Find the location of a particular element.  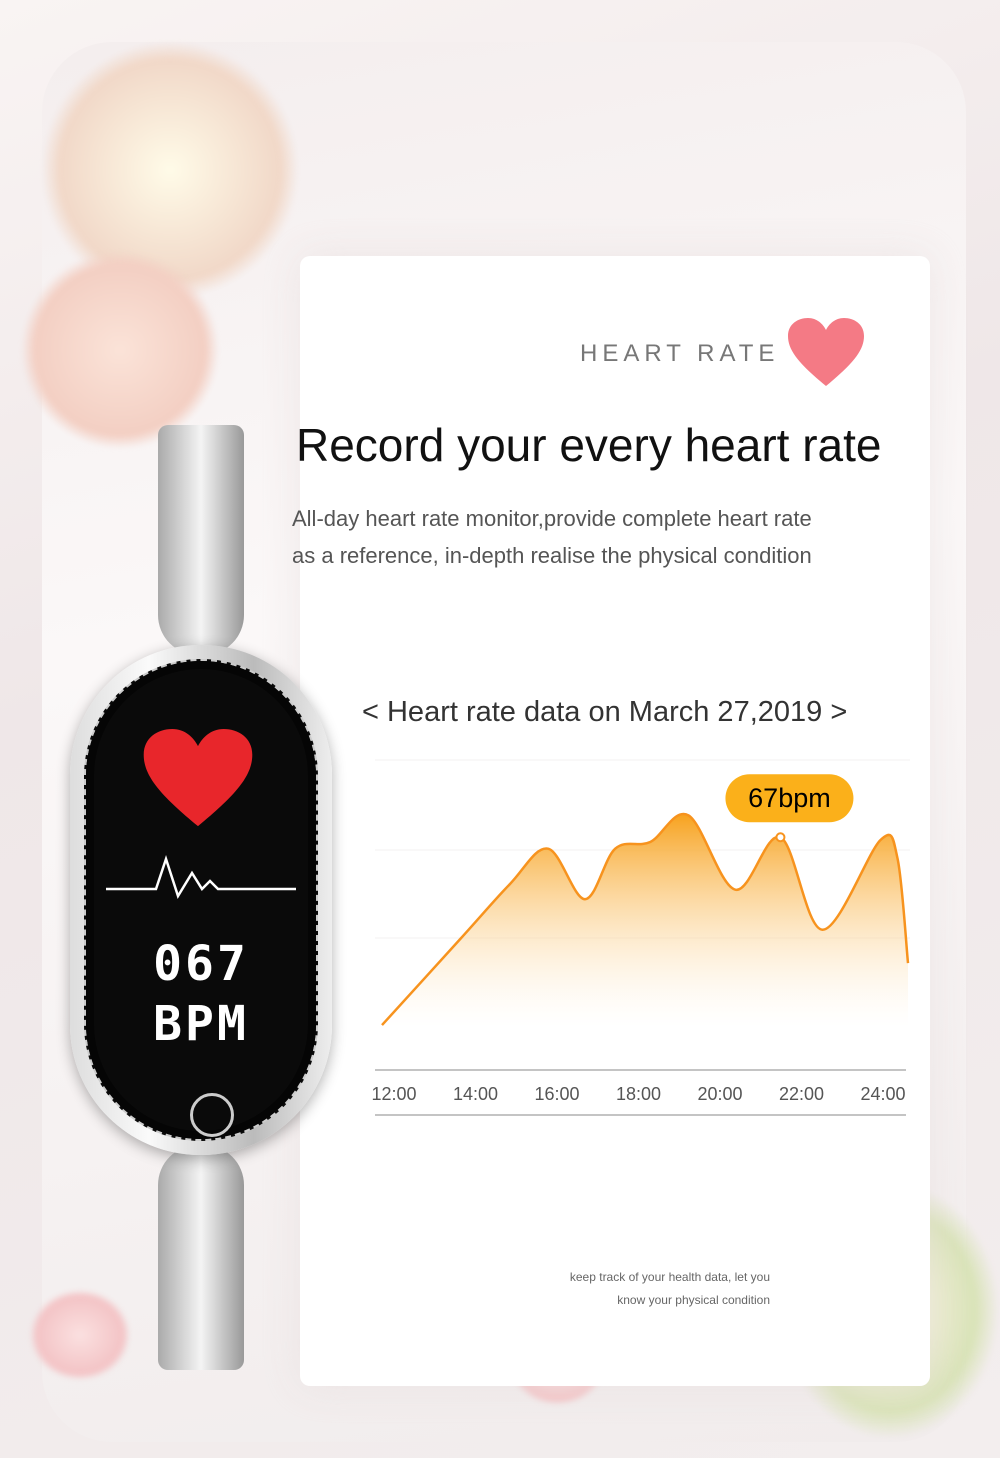

flower-decoration is located at coordinates (120, 350).